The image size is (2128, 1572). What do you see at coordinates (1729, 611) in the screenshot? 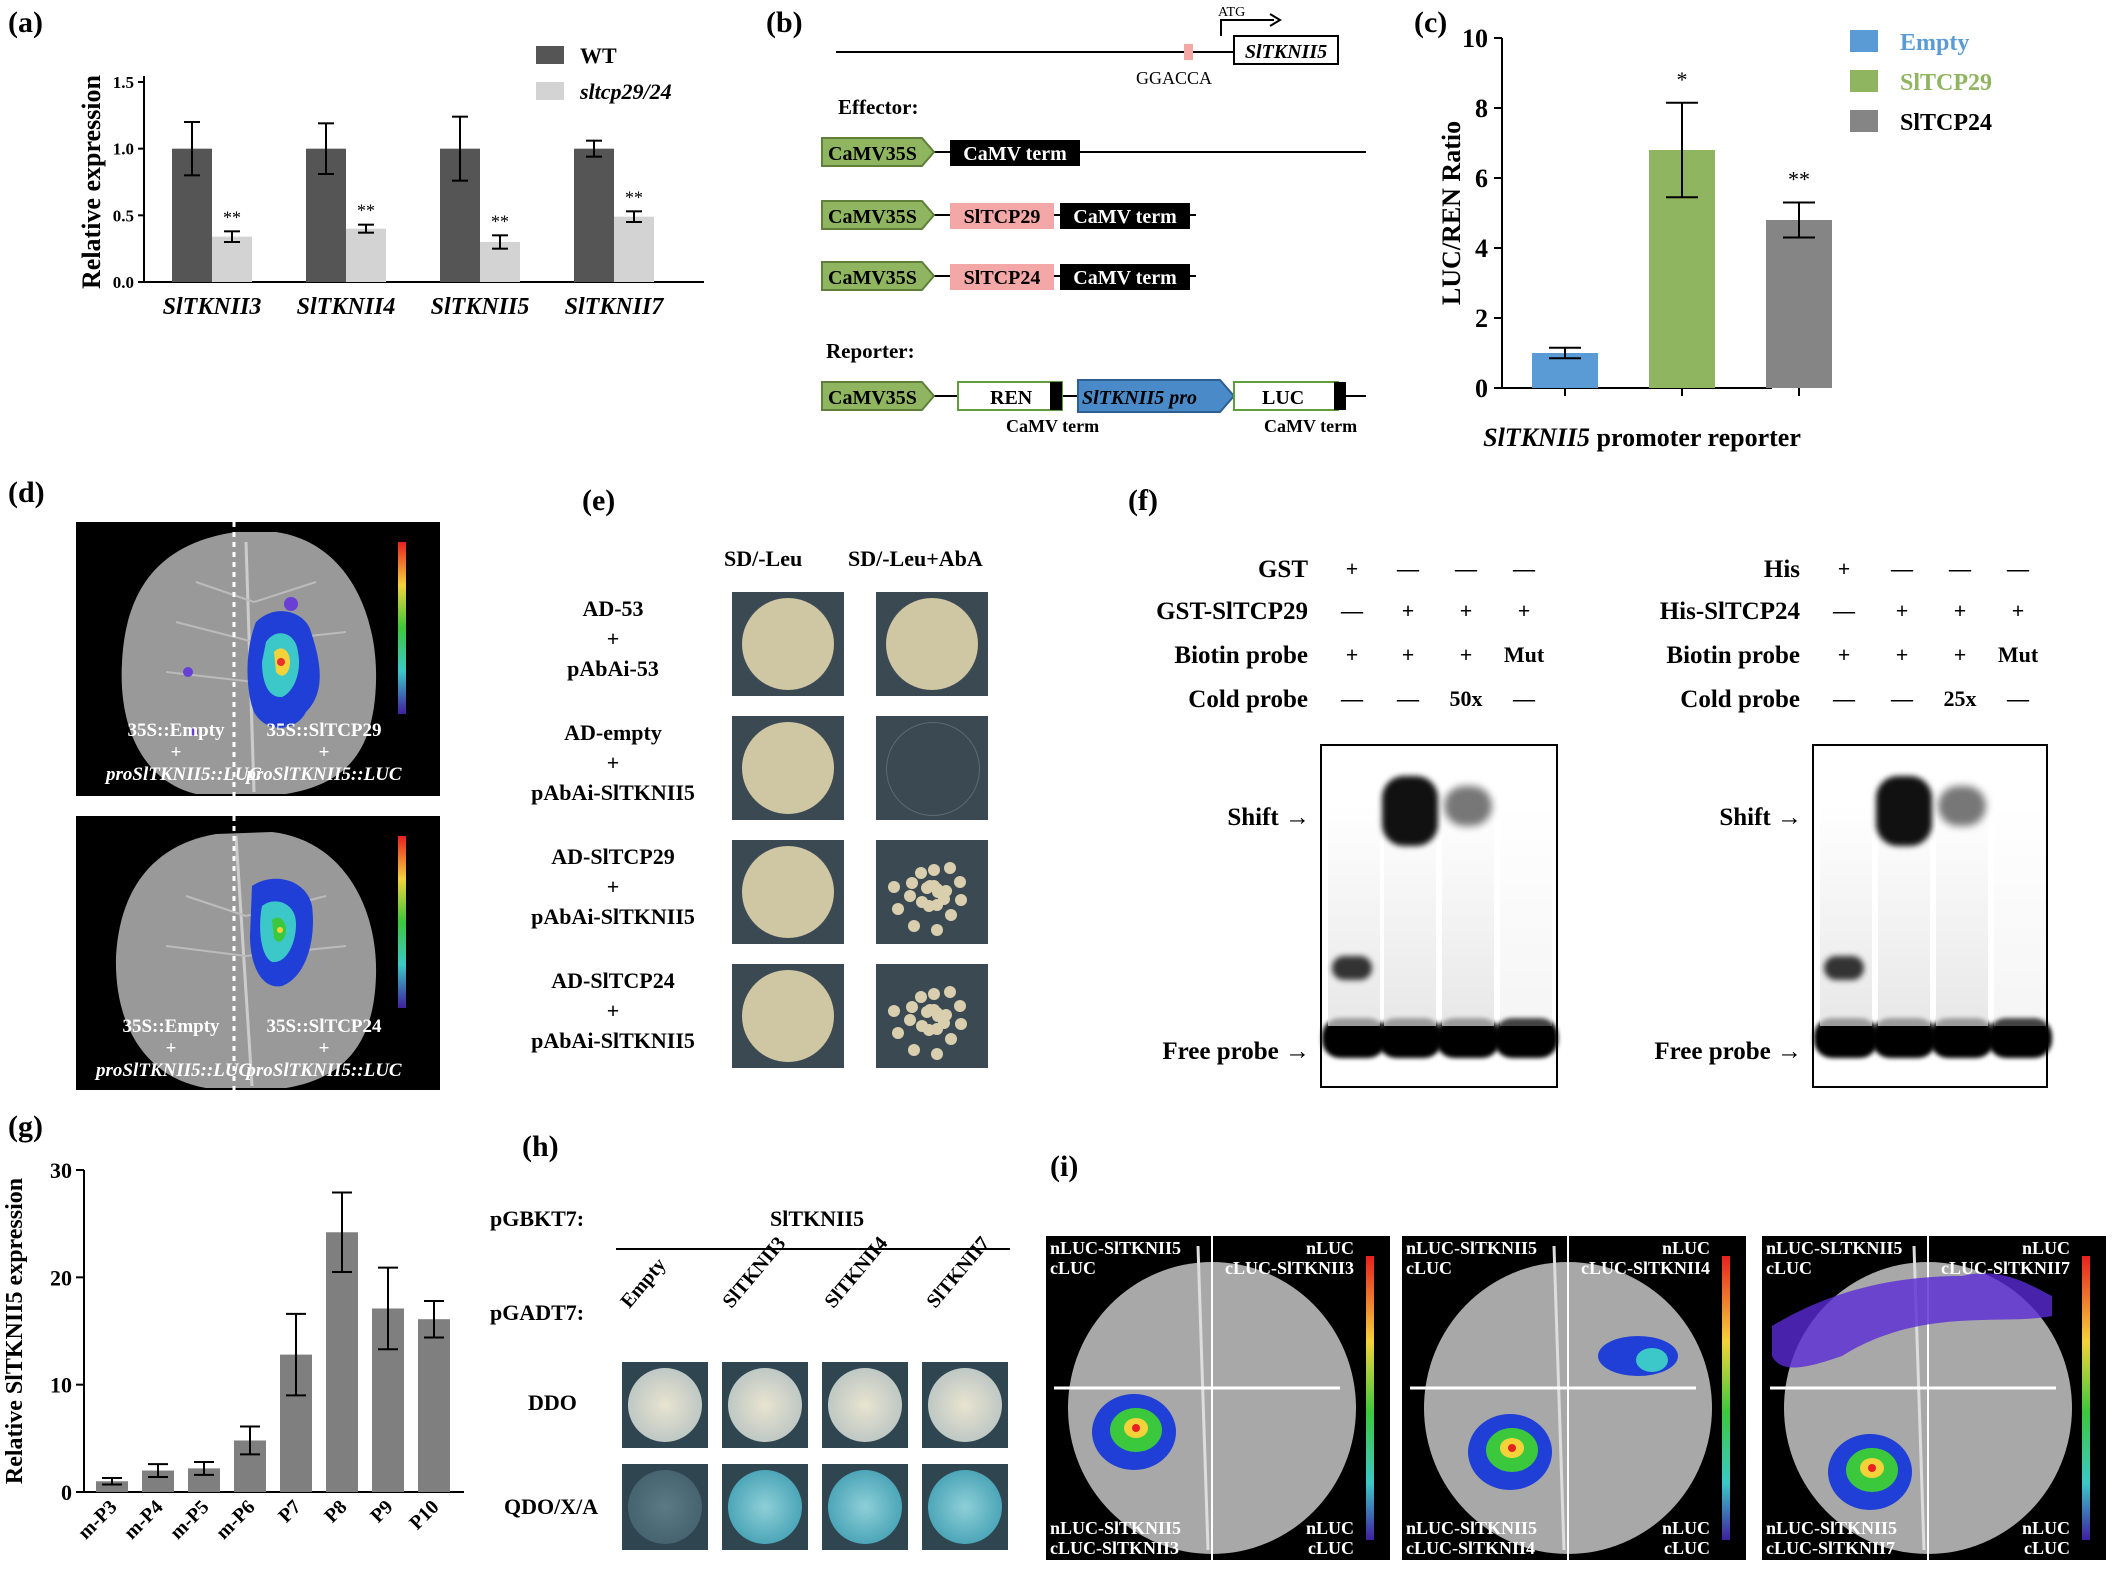
I see `f-right-row-label: His-SlTCP24` at bounding box center [1729, 611].